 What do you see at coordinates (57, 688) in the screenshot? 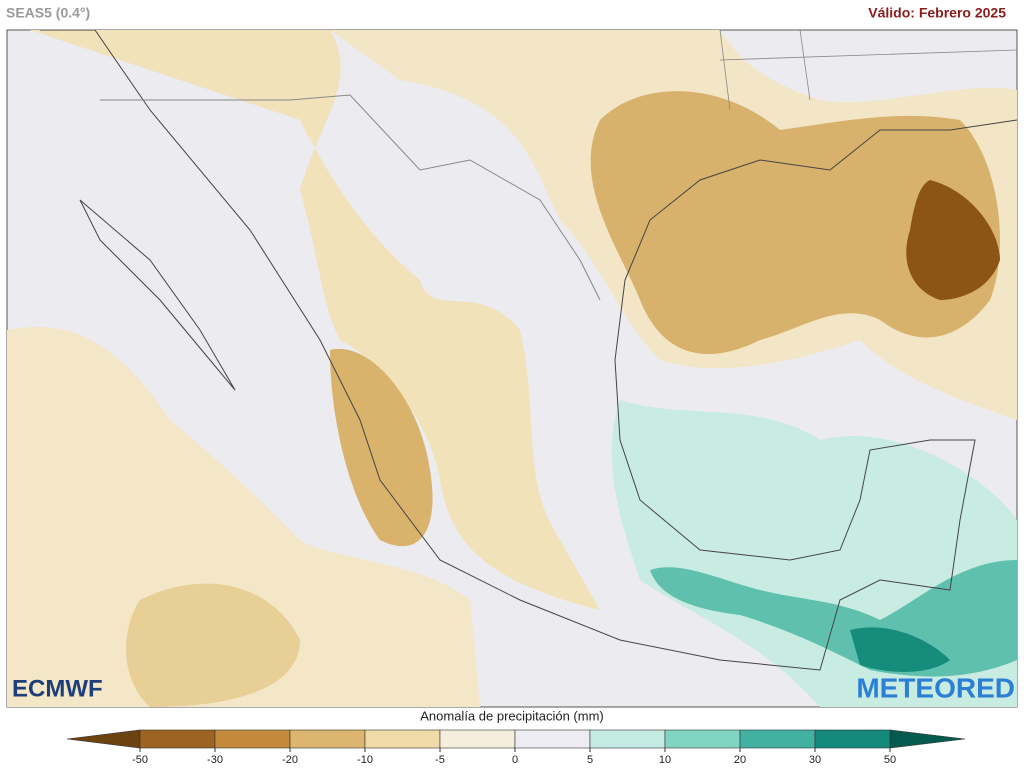
I see `ecmwf-logo: ECMWF` at bounding box center [57, 688].